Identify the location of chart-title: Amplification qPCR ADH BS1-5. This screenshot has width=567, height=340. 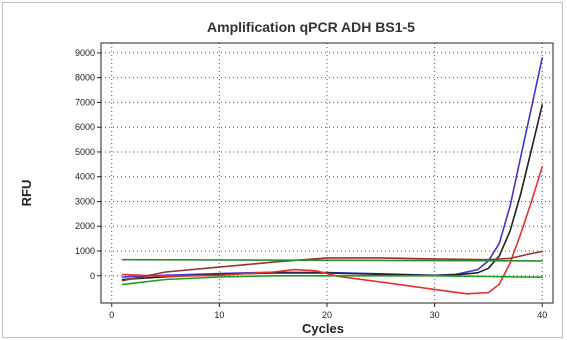
(311, 27).